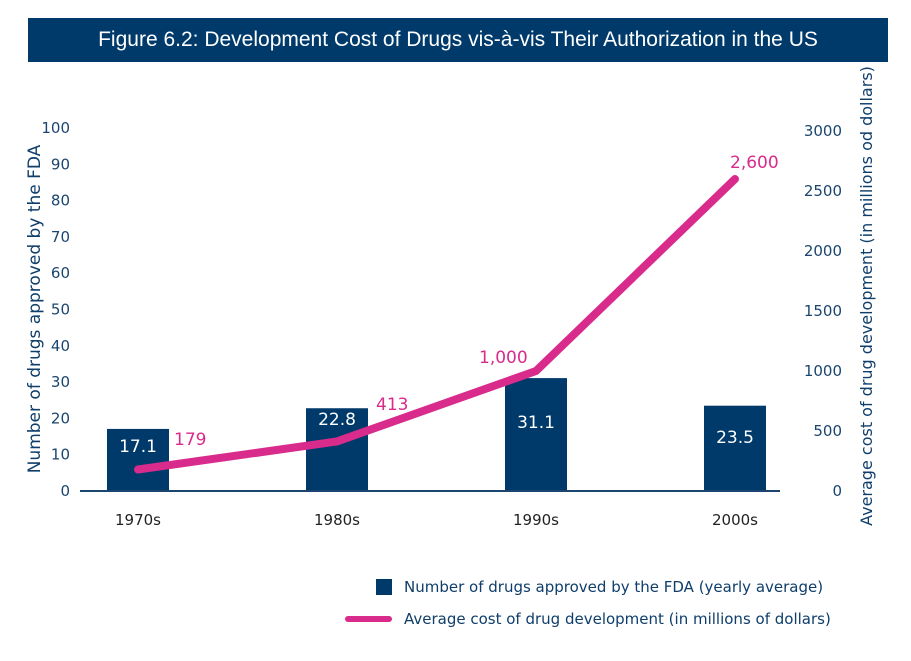 The height and width of the screenshot is (661, 911). Describe the element at coordinates (754, 163) in the screenshot. I see `line-value-label: 2,600` at that location.